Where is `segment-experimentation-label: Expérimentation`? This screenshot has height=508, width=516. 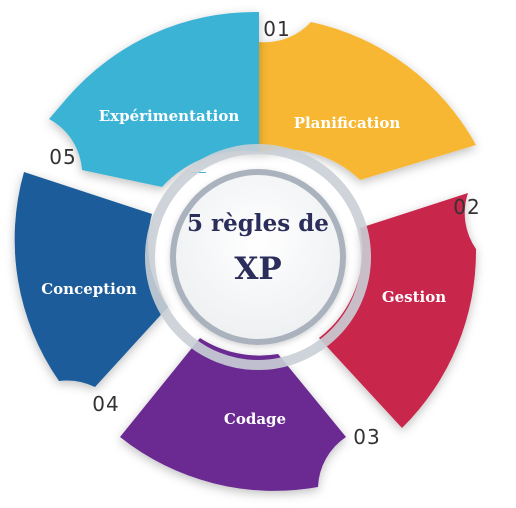
segment-experimentation-label: Expérimentation is located at coordinates (169, 116).